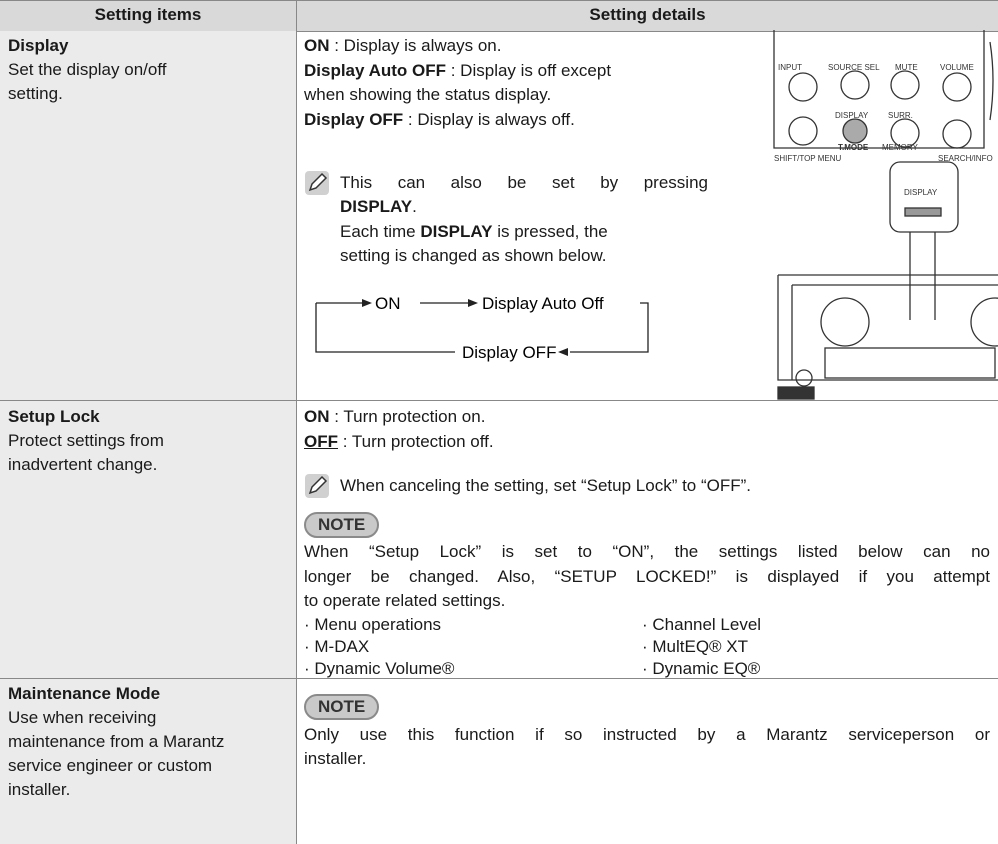  Describe the element at coordinates (418, 441) in the screenshot. I see `option-text: : Turn protection off.` at that location.